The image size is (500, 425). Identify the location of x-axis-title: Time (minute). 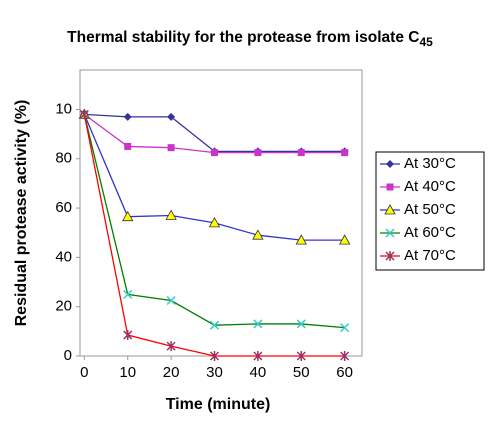
(218, 404).